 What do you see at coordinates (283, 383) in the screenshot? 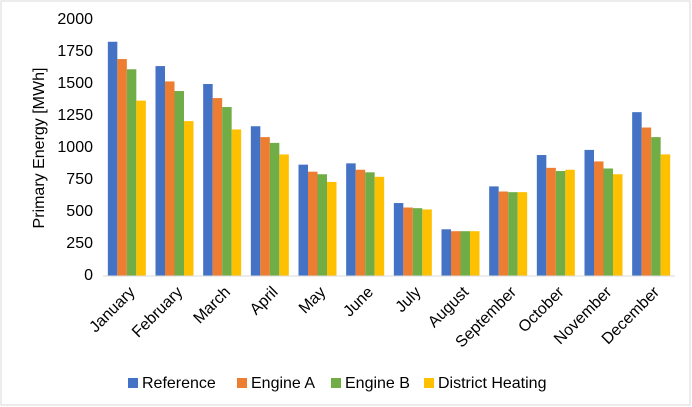
I see `legend-label: Engine A` at bounding box center [283, 383].